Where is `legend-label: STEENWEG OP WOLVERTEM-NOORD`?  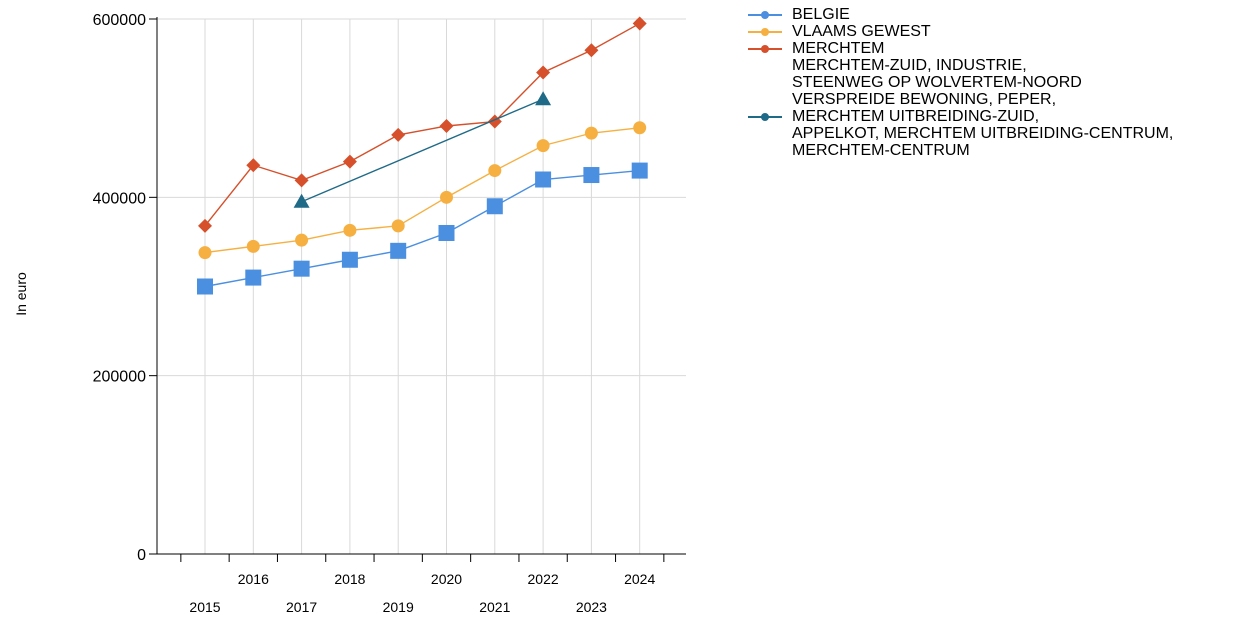 legend-label: STEENWEG OP WOLVERTEM-NOORD is located at coordinates (937, 82).